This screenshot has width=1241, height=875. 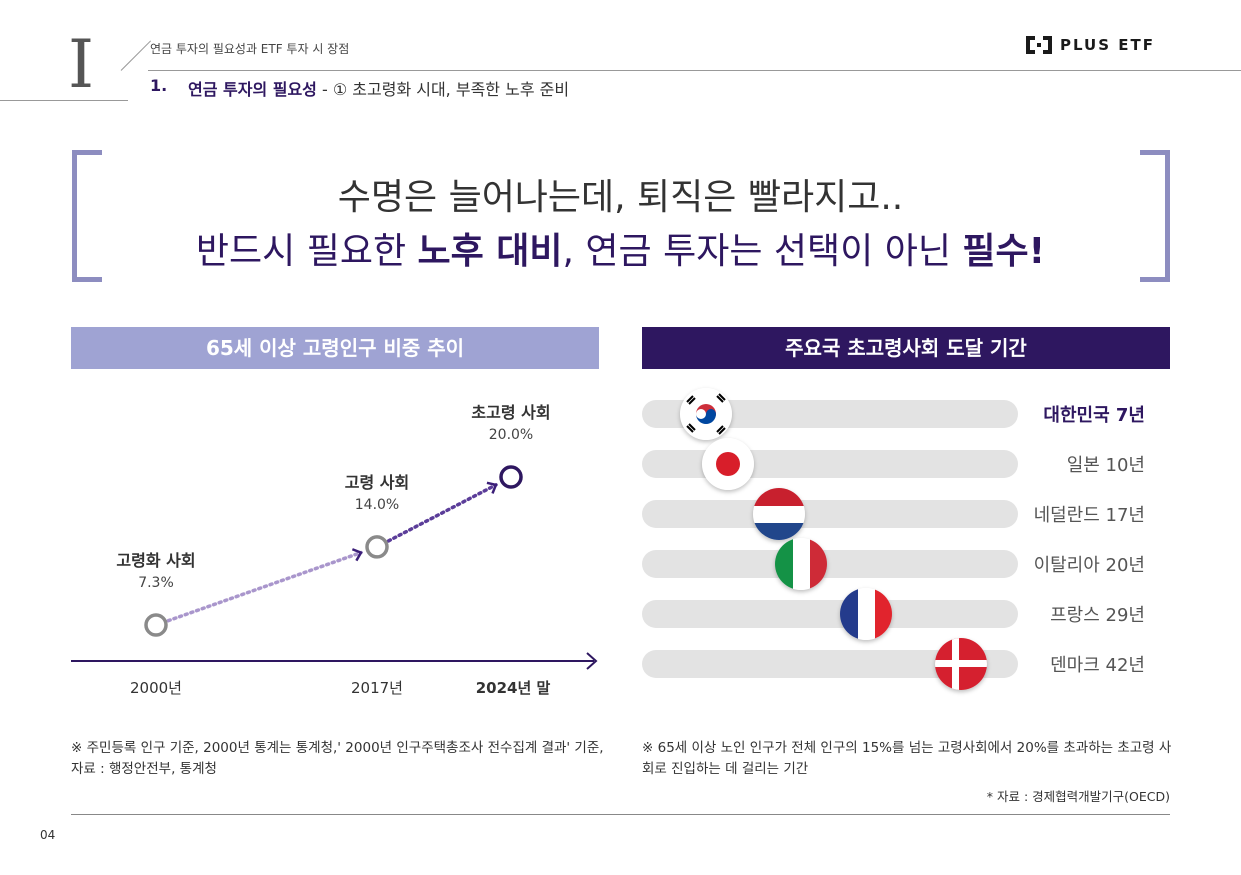 I want to click on headline-line-2: 반드시 필요한 노후 대비, 연금 투자는 선택이 아닌 필수!, so click(x=620, y=248).